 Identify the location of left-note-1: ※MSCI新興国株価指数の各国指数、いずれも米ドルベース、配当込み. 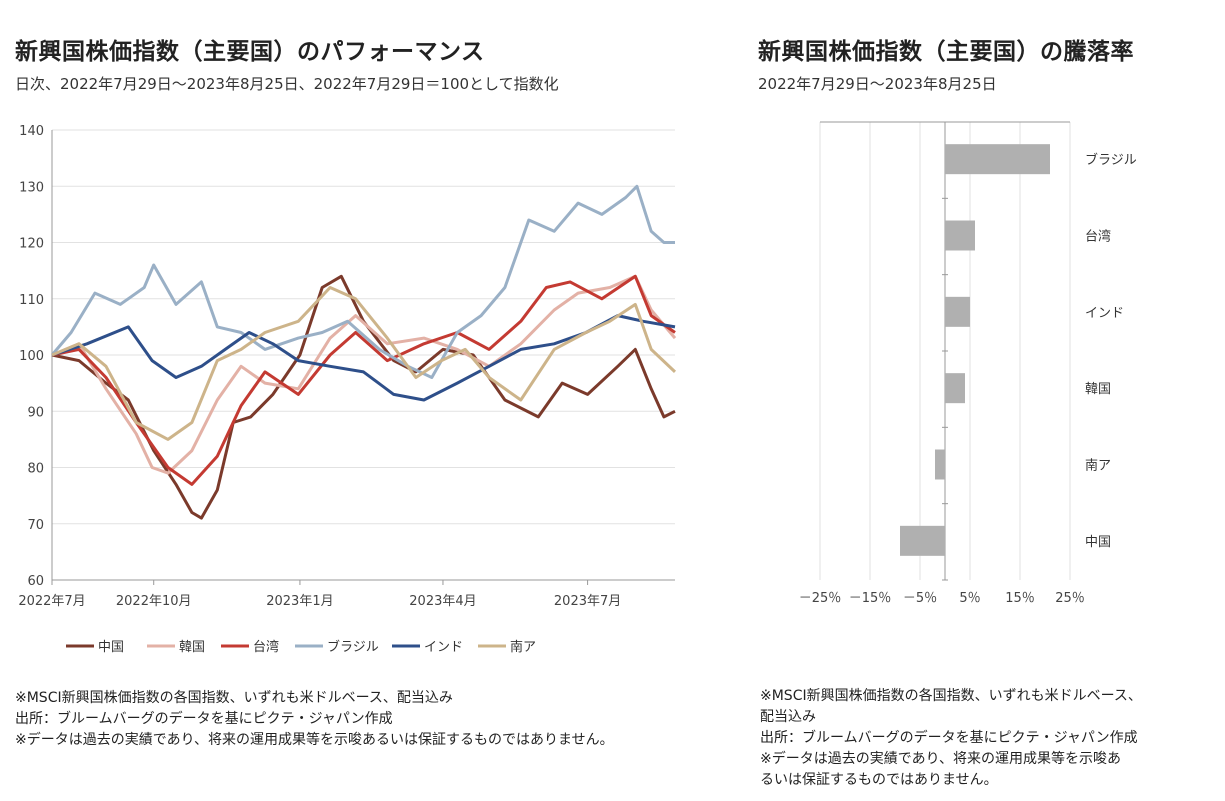
(234, 698).